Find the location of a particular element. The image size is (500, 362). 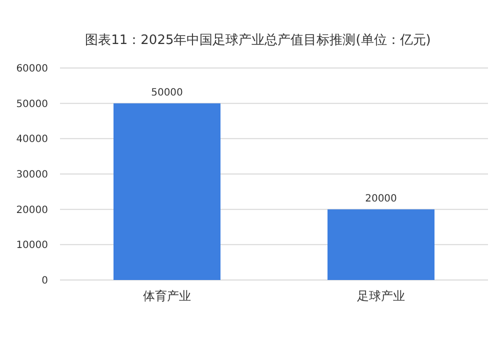

y-tick-label: 50000 is located at coordinates (32, 104).